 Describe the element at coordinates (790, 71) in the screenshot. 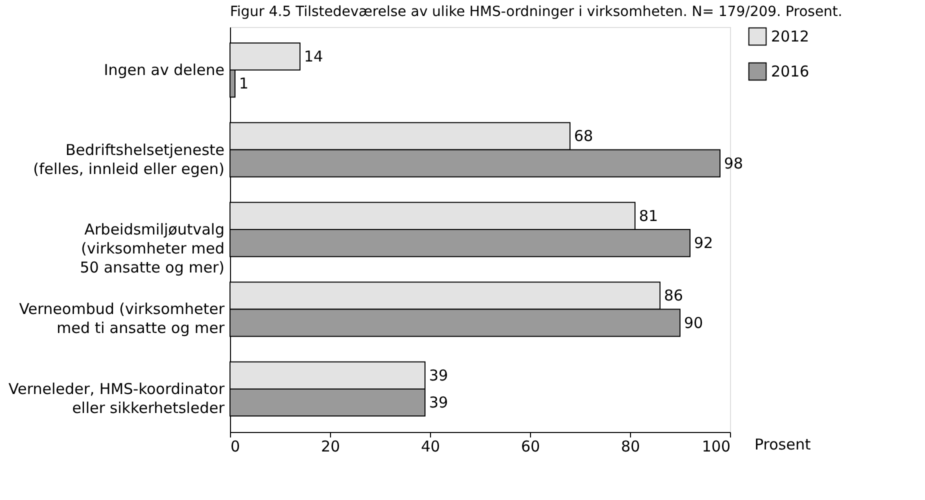

I see `legend-label: 2016` at that location.